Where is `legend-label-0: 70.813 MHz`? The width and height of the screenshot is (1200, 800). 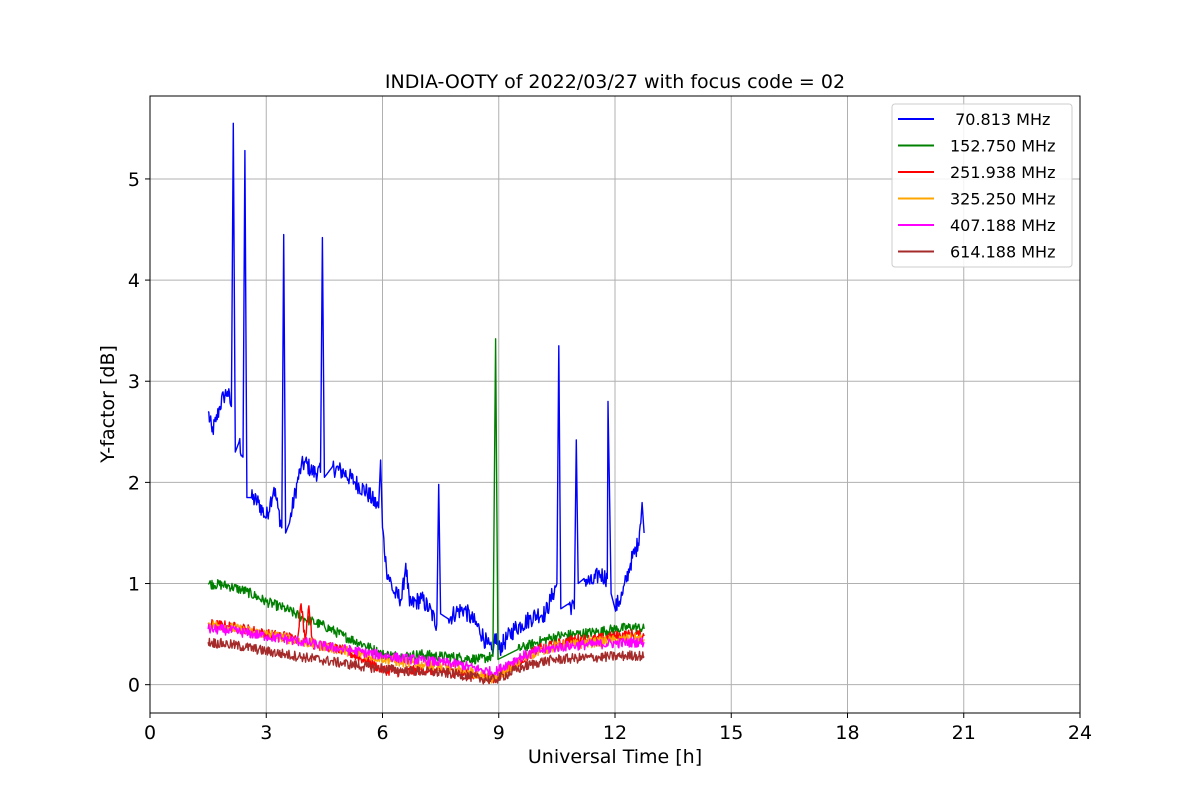
legend-label-0: 70.813 MHz is located at coordinates (1000, 119).